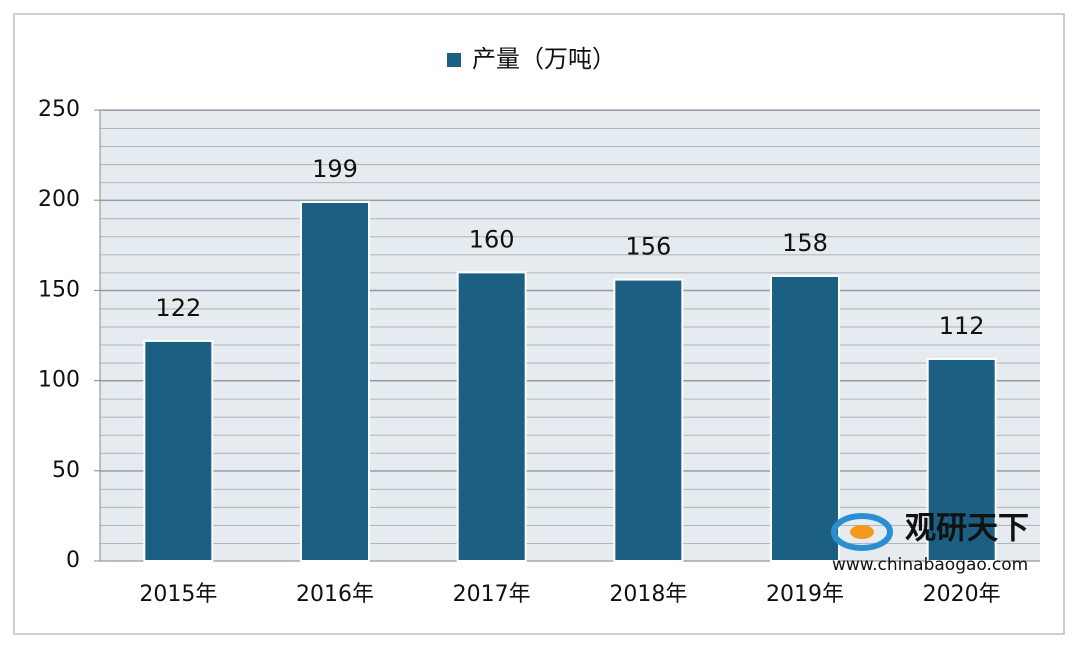 The height and width of the screenshot is (648, 1078). Describe the element at coordinates (962, 594) in the screenshot. I see `x-tick-label: 2020年` at that location.